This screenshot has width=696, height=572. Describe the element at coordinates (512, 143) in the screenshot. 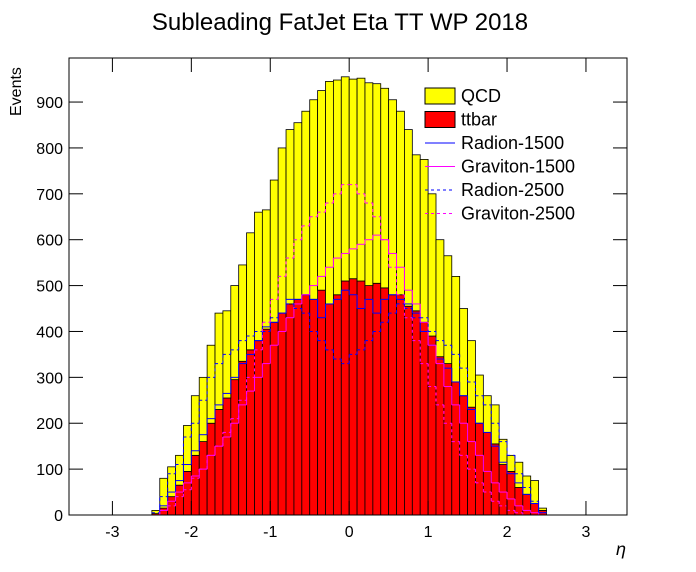

I see `legend-label: Radion-1500` at that location.